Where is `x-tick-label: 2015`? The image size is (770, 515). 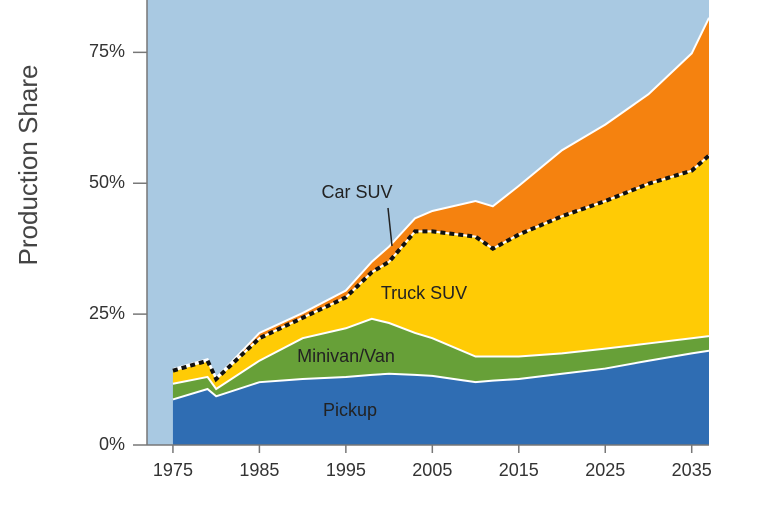 x-tick-label: 2015 is located at coordinates (519, 470).